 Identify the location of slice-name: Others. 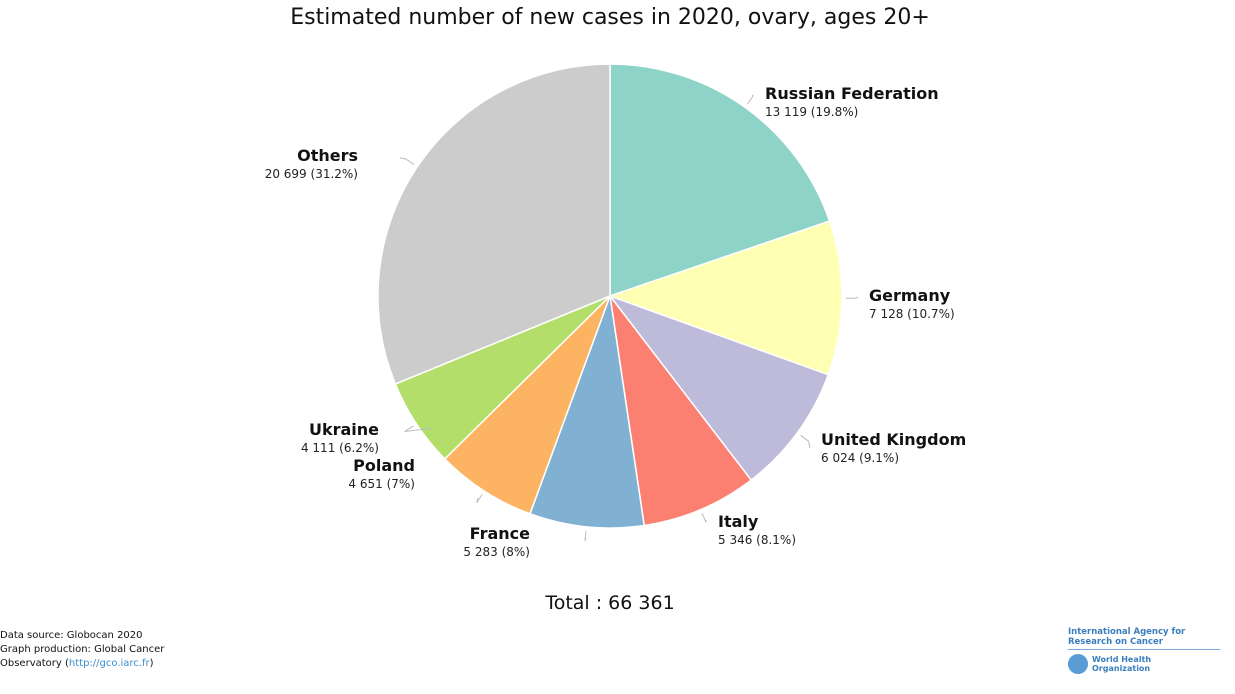
(327, 155).